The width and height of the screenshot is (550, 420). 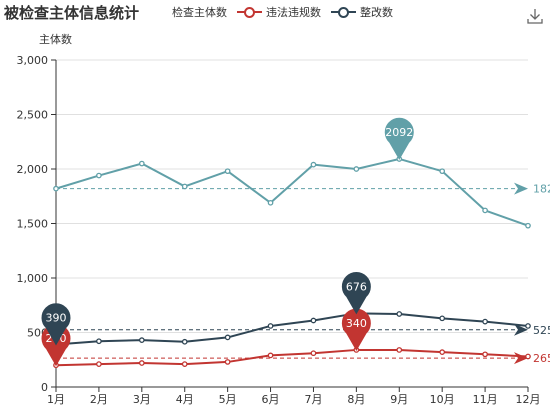 I want to click on y-tick-label: 0, so click(x=44, y=387).